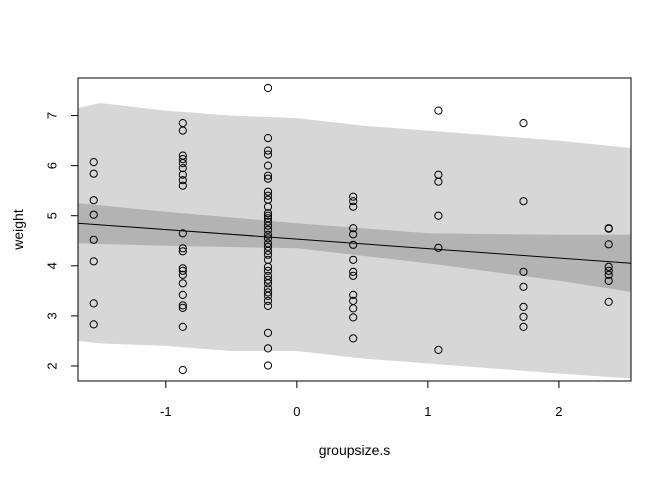 This screenshot has width=672, height=480. Describe the element at coordinates (52, 365) in the screenshot. I see `y-tick-label: 2` at that location.